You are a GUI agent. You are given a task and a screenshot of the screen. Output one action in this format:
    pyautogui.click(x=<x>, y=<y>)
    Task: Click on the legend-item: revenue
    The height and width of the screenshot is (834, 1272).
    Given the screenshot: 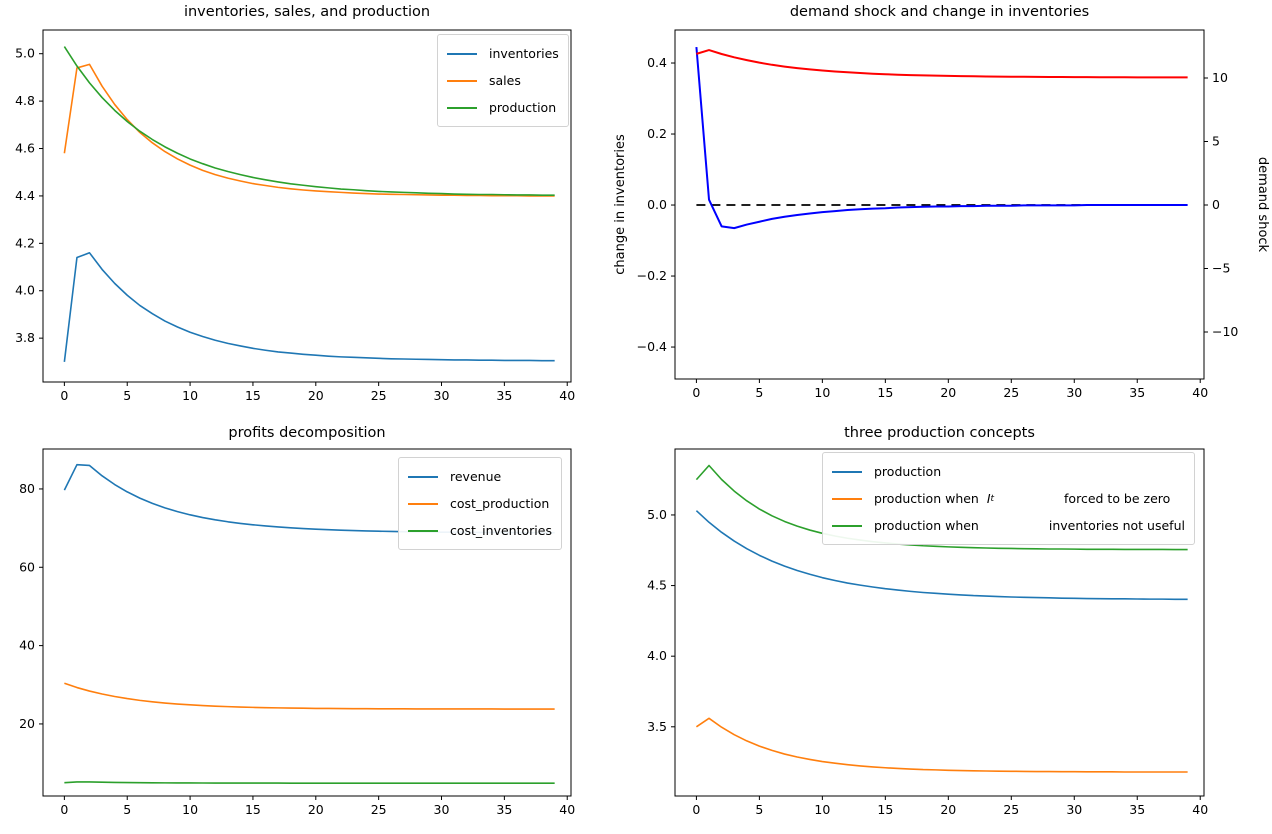 What is the action you would take?
    pyautogui.click(x=480, y=476)
    